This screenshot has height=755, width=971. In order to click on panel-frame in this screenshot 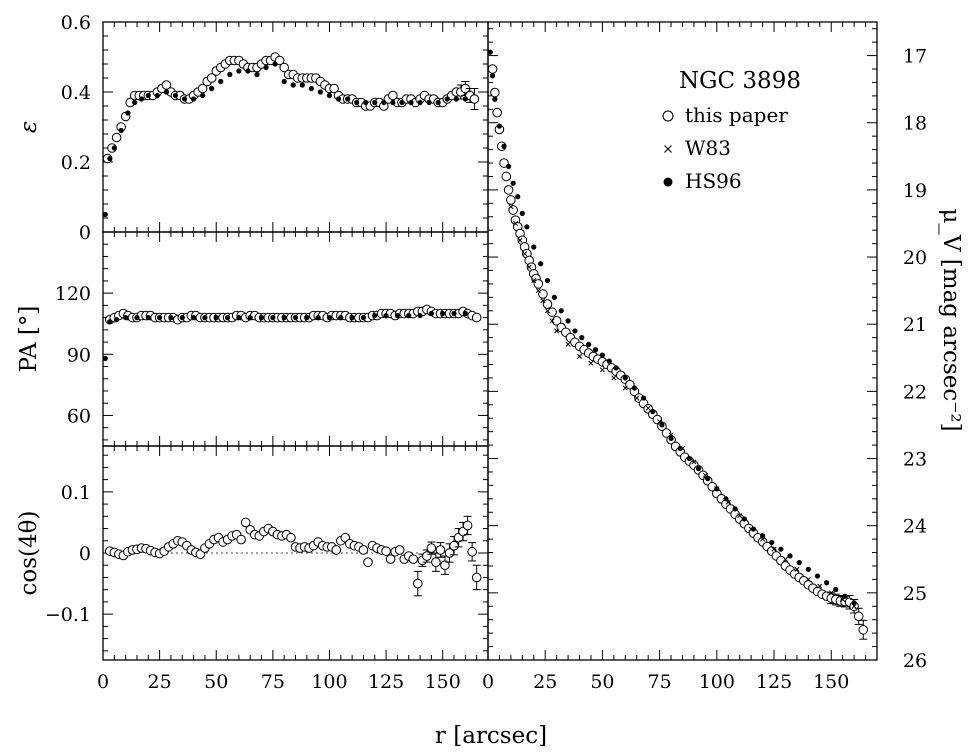, I will do `click(295, 127)`.